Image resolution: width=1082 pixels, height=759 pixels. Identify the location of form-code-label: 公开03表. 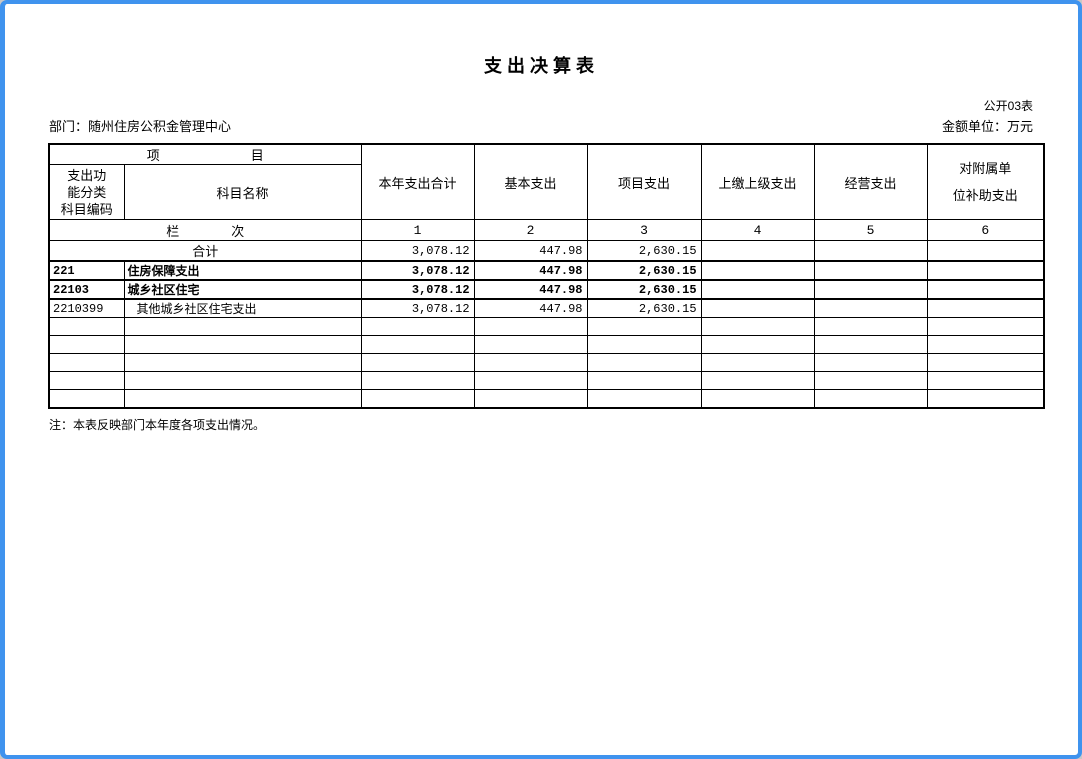
(1008, 106).